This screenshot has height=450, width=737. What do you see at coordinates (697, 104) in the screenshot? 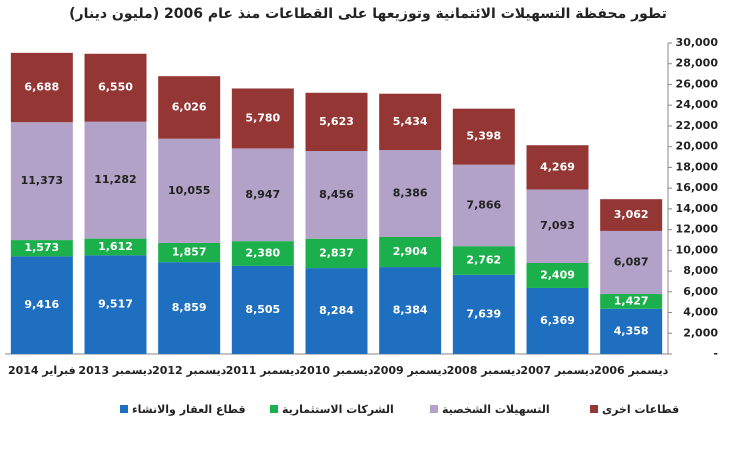
I see `y-tick-label: 24,000` at bounding box center [697, 104].